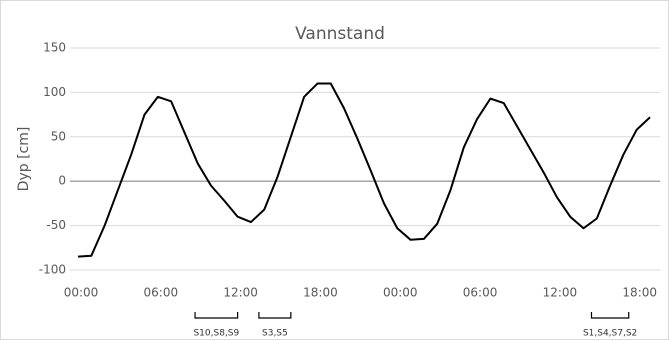 The height and width of the screenshot is (340, 669). What do you see at coordinates (56, 225) in the screenshot?
I see `y-tick-label: -50` at bounding box center [56, 225].